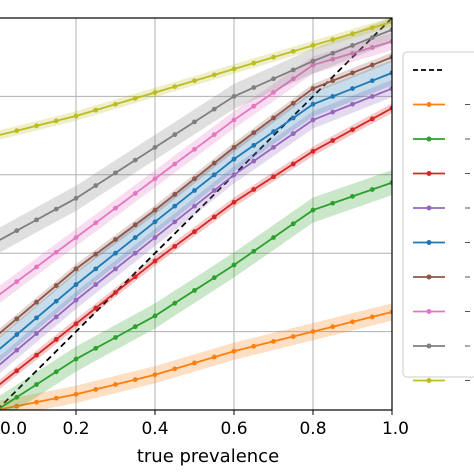 This screenshot has height=474, width=474. Describe the element at coordinates (204, 424) in the screenshot. I see `x-axis: 0.0 0.2 0.4 0.6 0.8 1.0` at that location.